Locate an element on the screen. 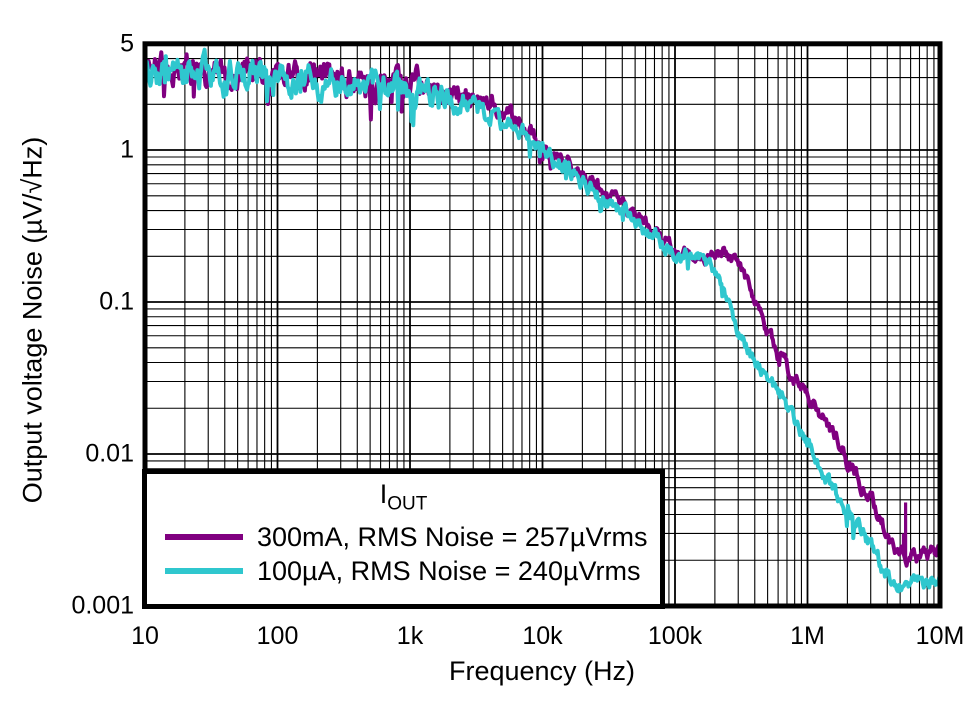 This screenshot has height=701, width=968. x-tick-label-10M: 10M is located at coordinates (940, 636).